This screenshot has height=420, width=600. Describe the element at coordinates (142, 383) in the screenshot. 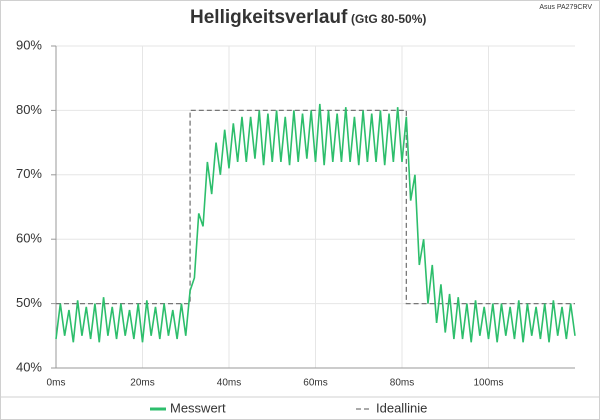

I see `x-tick-label: 20ms` at that location.